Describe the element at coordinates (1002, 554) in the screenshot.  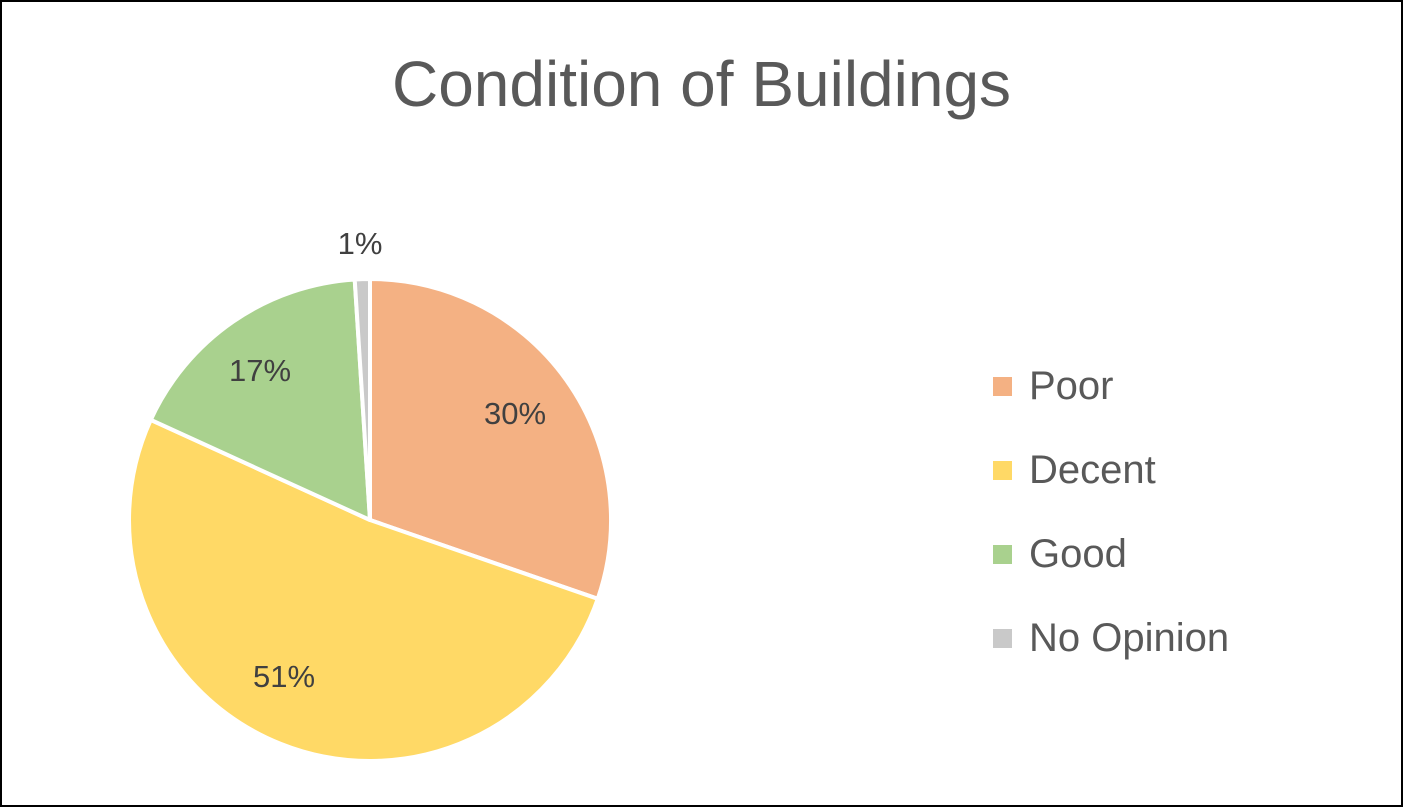
I see `legend-swatch-good` at that location.